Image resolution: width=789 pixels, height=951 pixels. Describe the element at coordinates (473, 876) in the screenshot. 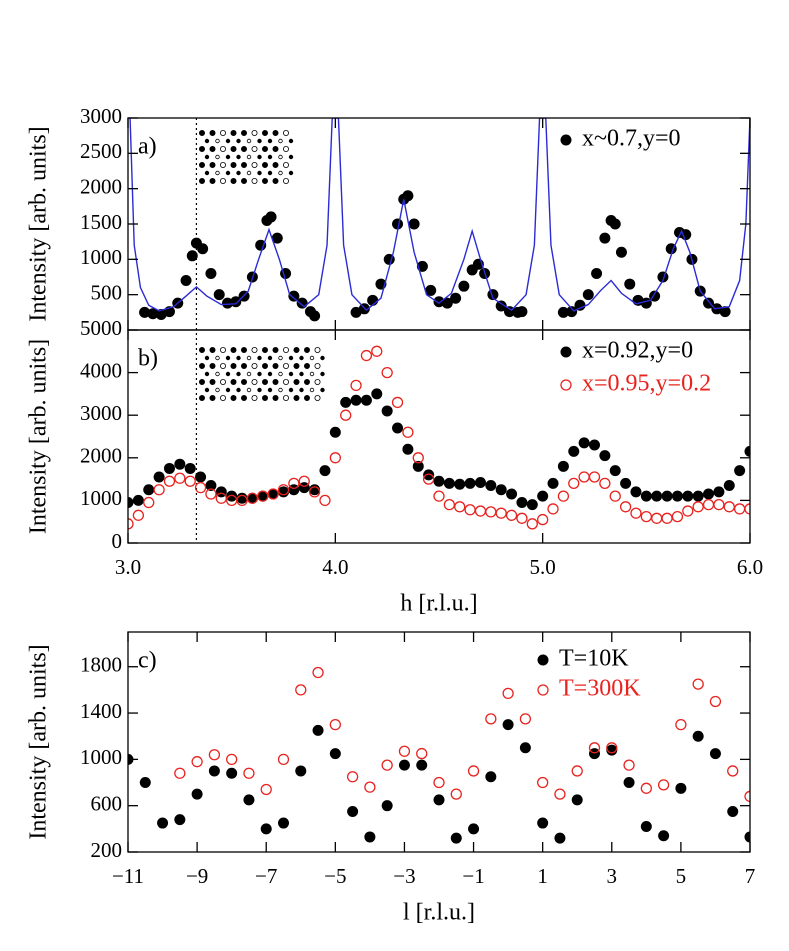

I see `x-tick-label: −1` at that location.